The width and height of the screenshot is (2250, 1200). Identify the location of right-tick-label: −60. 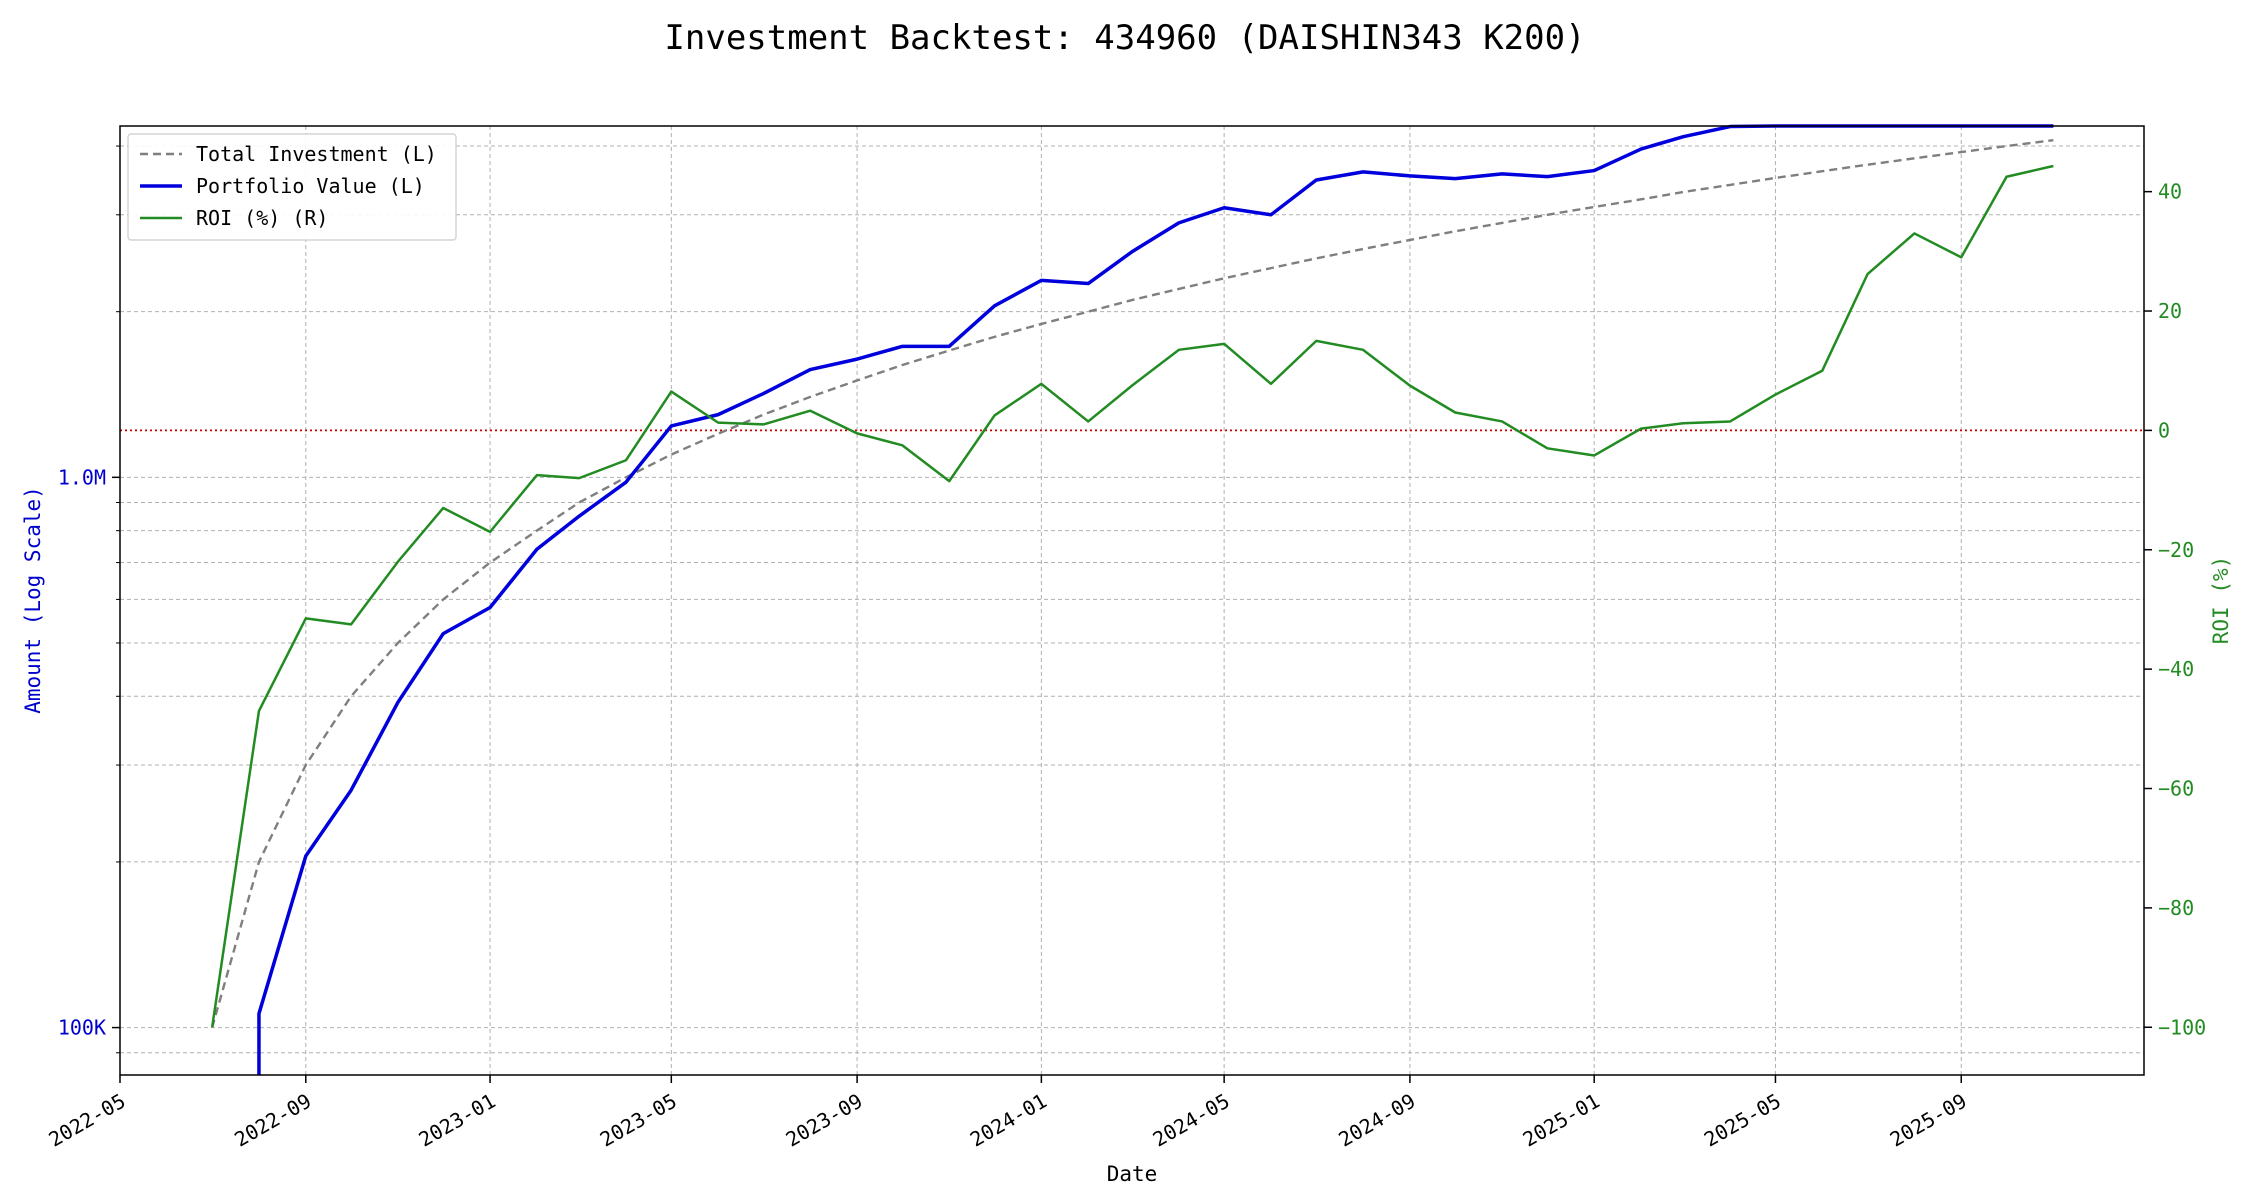
(2176, 789).